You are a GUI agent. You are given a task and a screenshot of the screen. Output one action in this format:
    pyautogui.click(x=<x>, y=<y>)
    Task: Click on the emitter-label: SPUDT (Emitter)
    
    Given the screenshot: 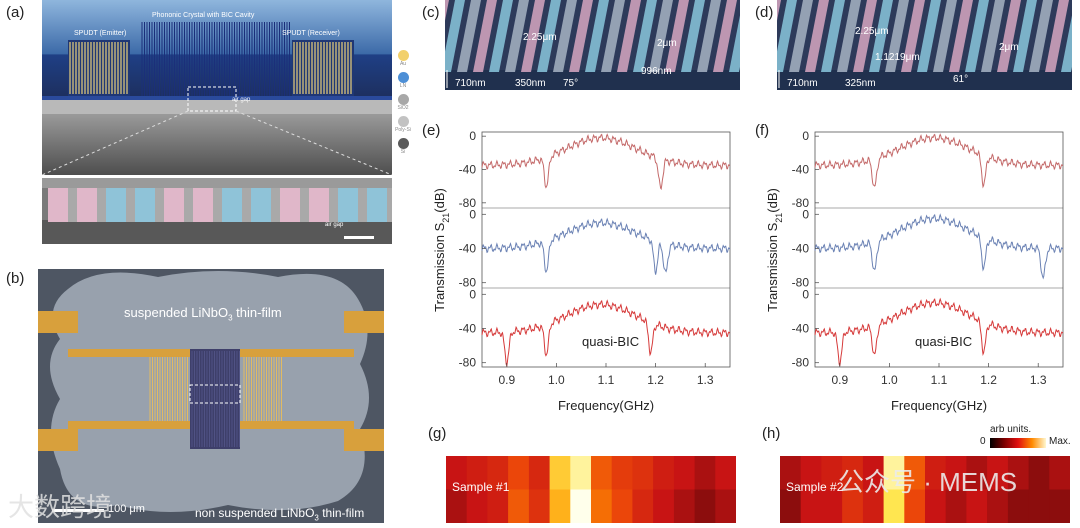 What is the action you would take?
    pyautogui.click(x=100, y=33)
    